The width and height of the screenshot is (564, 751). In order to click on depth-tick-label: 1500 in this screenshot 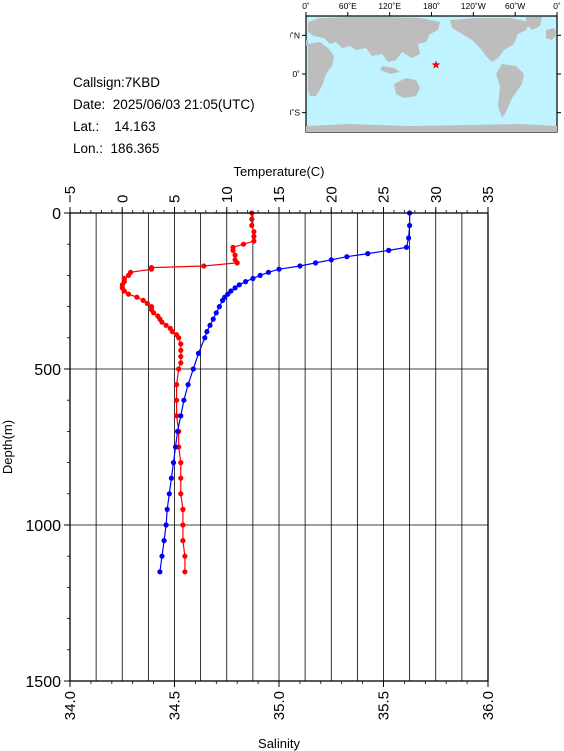, I will do `click(43, 682)`.